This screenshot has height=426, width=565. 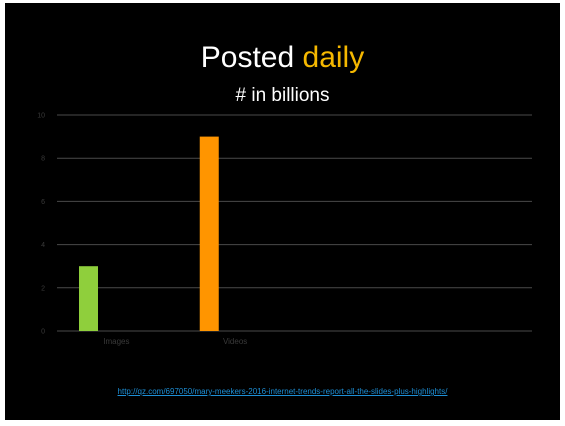 What do you see at coordinates (41, 224) in the screenshot?
I see `y-axis-ticks: 0 2 4 6 8 10` at bounding box center [41, 224].